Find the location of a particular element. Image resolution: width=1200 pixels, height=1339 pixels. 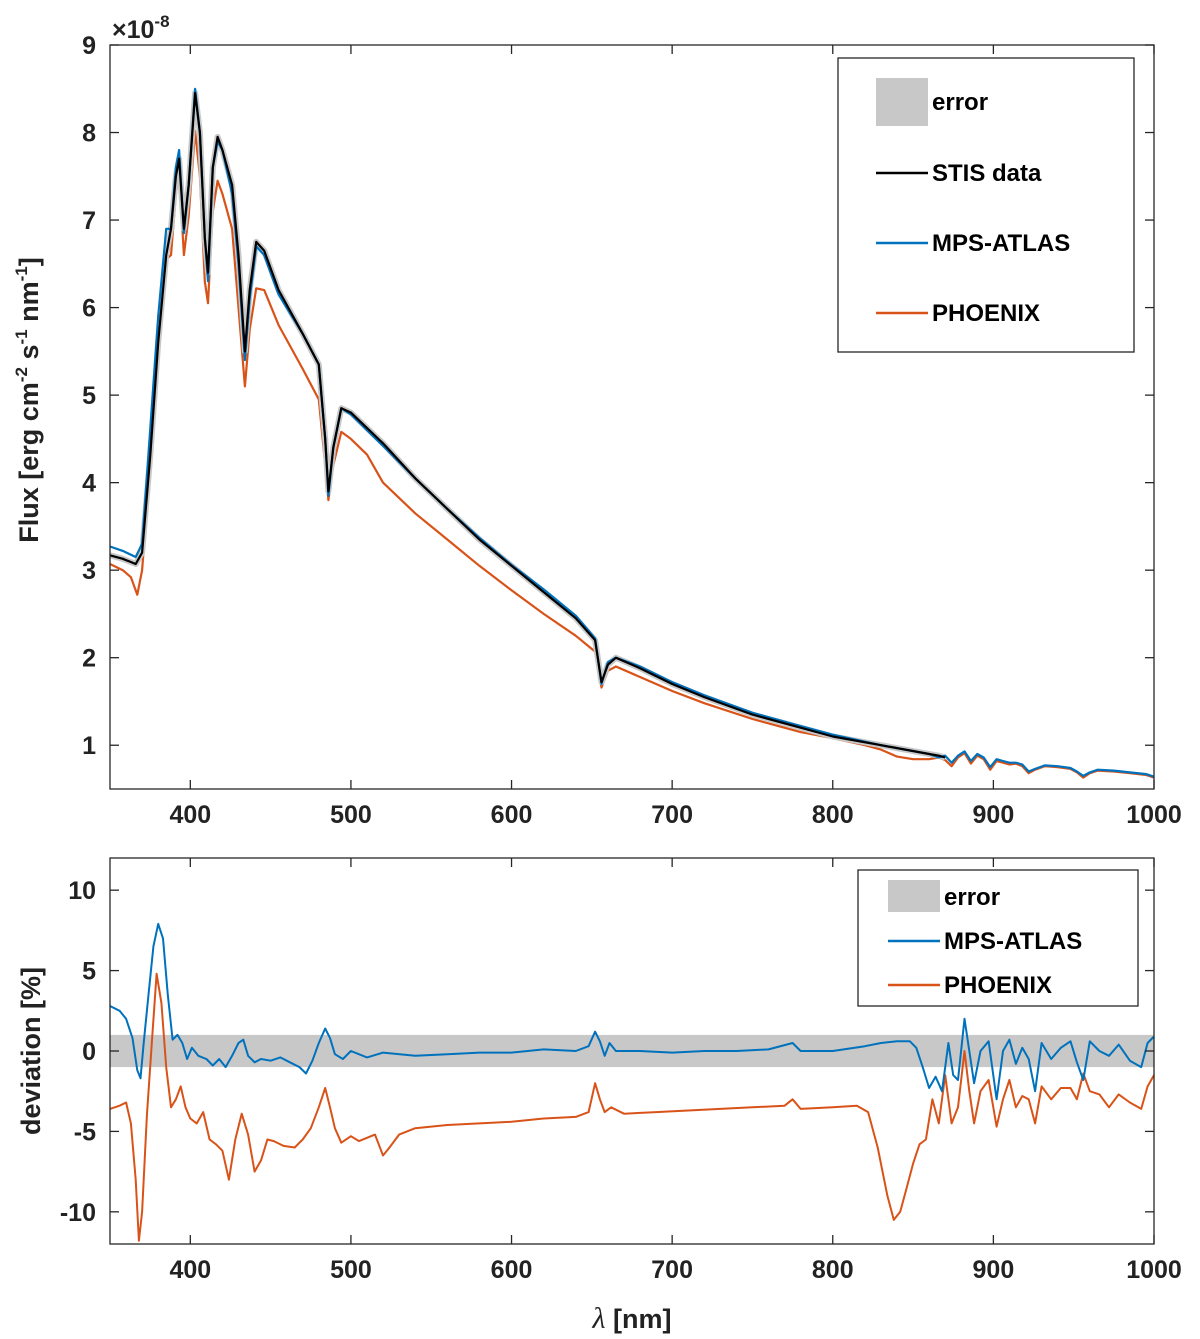

flux-xtick-label: 800 is located at coordinates (833, 815).